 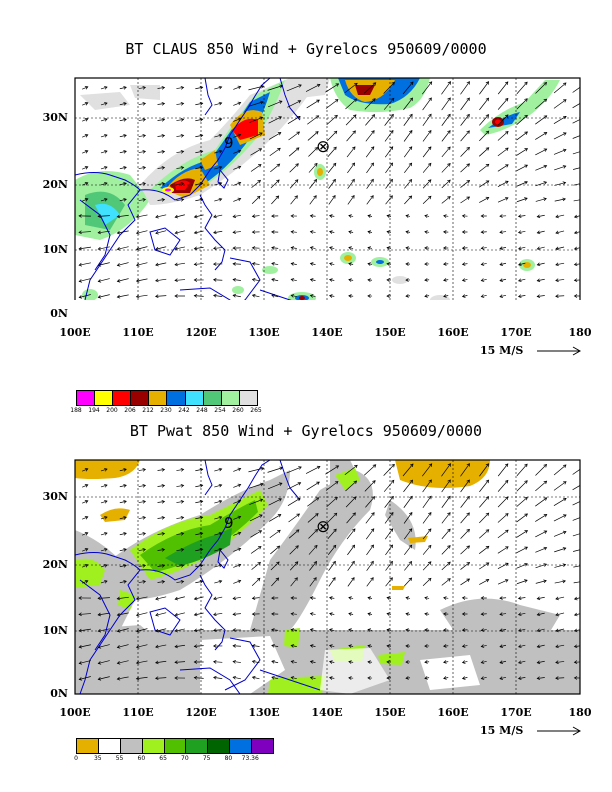 I want to click on colorbar-label: 55, so click(x=119, y=758).